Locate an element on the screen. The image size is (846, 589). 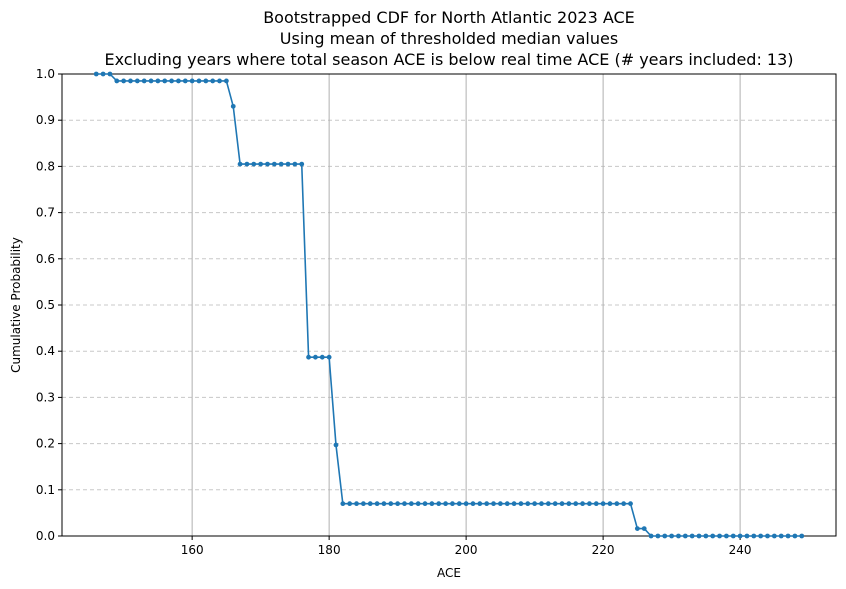
y-tick-label: 0.0 is located at coordinates (45, 536).